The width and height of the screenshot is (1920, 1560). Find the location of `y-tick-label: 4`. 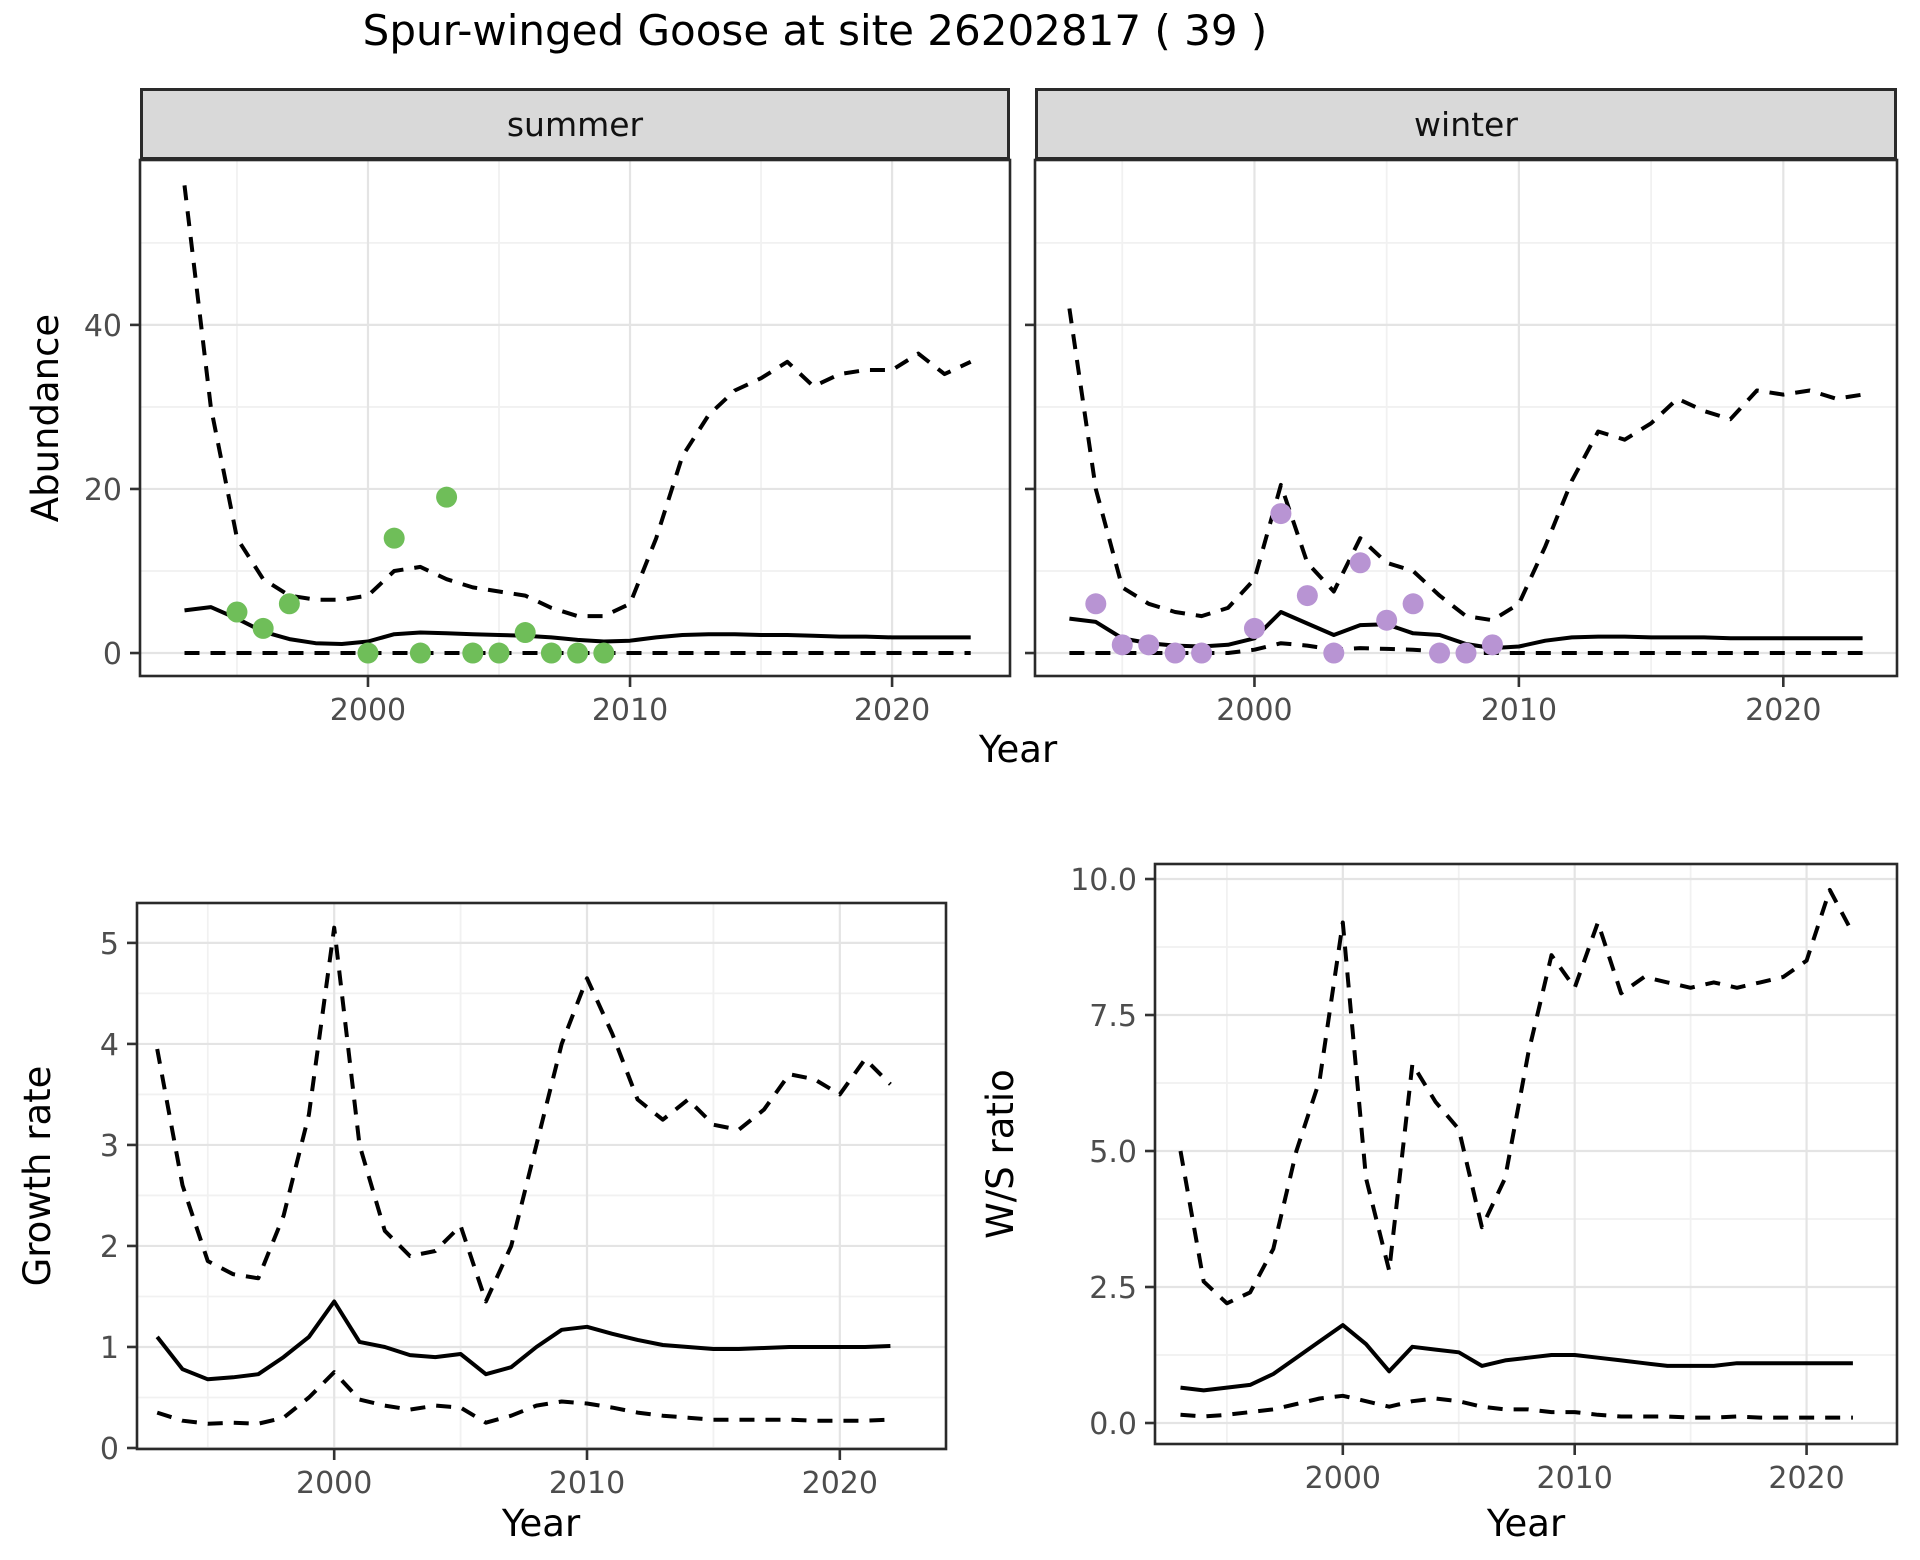

y-tick-label: 4 is located at coordinates (109, 1045).